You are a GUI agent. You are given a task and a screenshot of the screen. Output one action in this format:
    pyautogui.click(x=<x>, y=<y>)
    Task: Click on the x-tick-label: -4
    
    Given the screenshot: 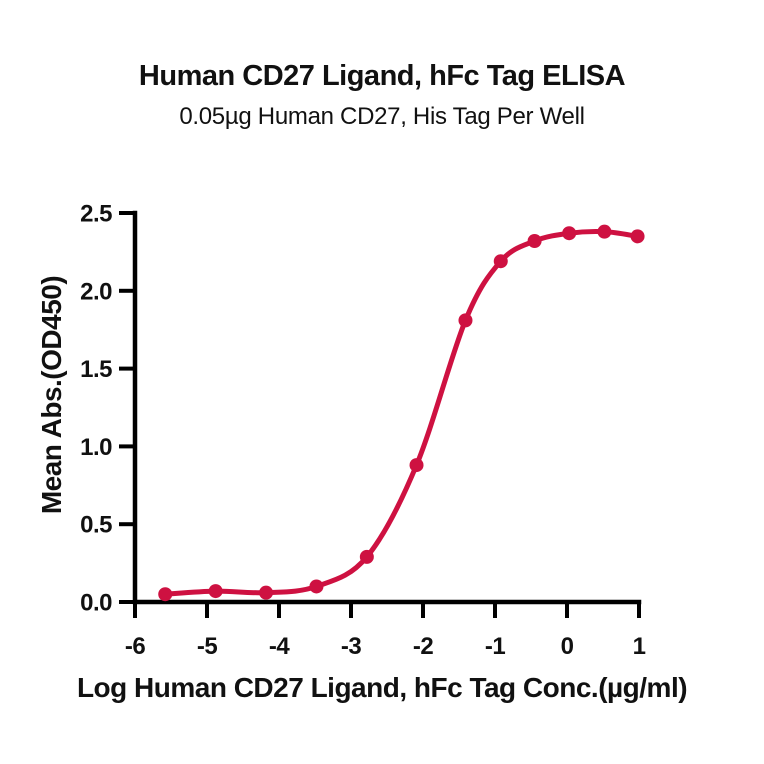 What is the action you would take?
    pyautogui.click(x=279, y=646)
    